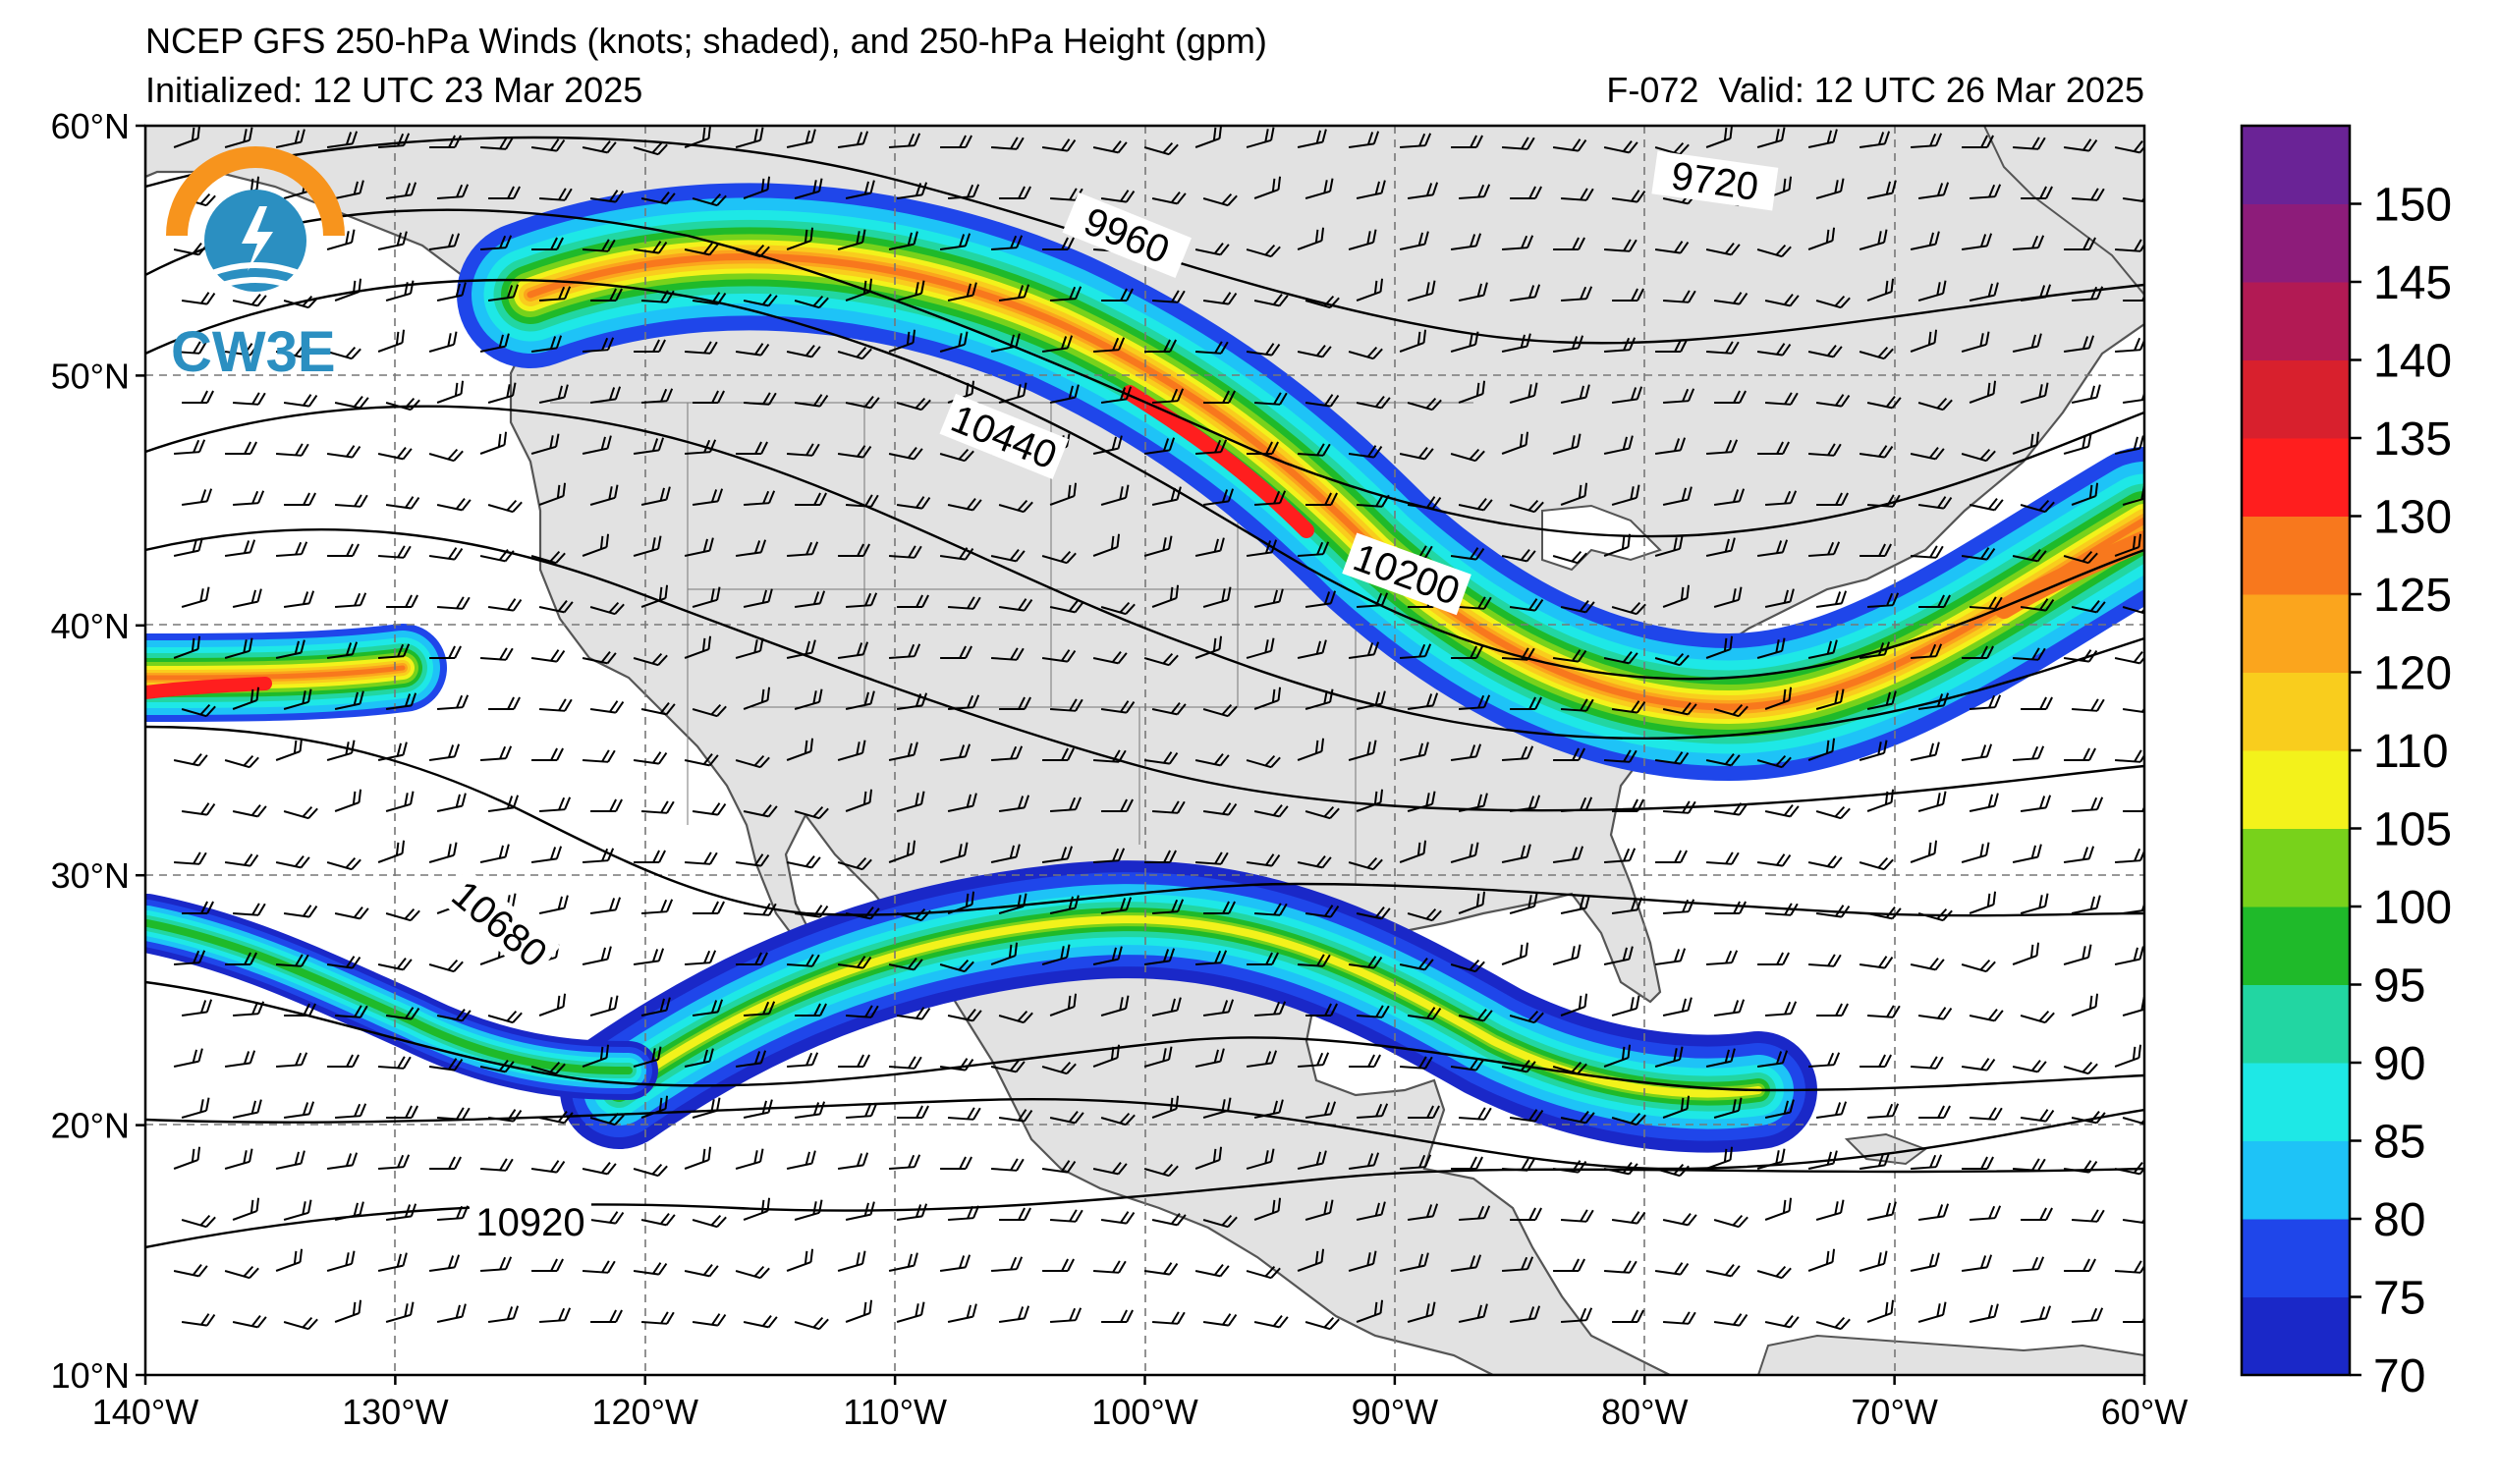 This screenshot has height=1484, width=2498. Describe the element at coordinates (895, 1412) in the screenshot. I see `lon-label: 110°W` at that location.